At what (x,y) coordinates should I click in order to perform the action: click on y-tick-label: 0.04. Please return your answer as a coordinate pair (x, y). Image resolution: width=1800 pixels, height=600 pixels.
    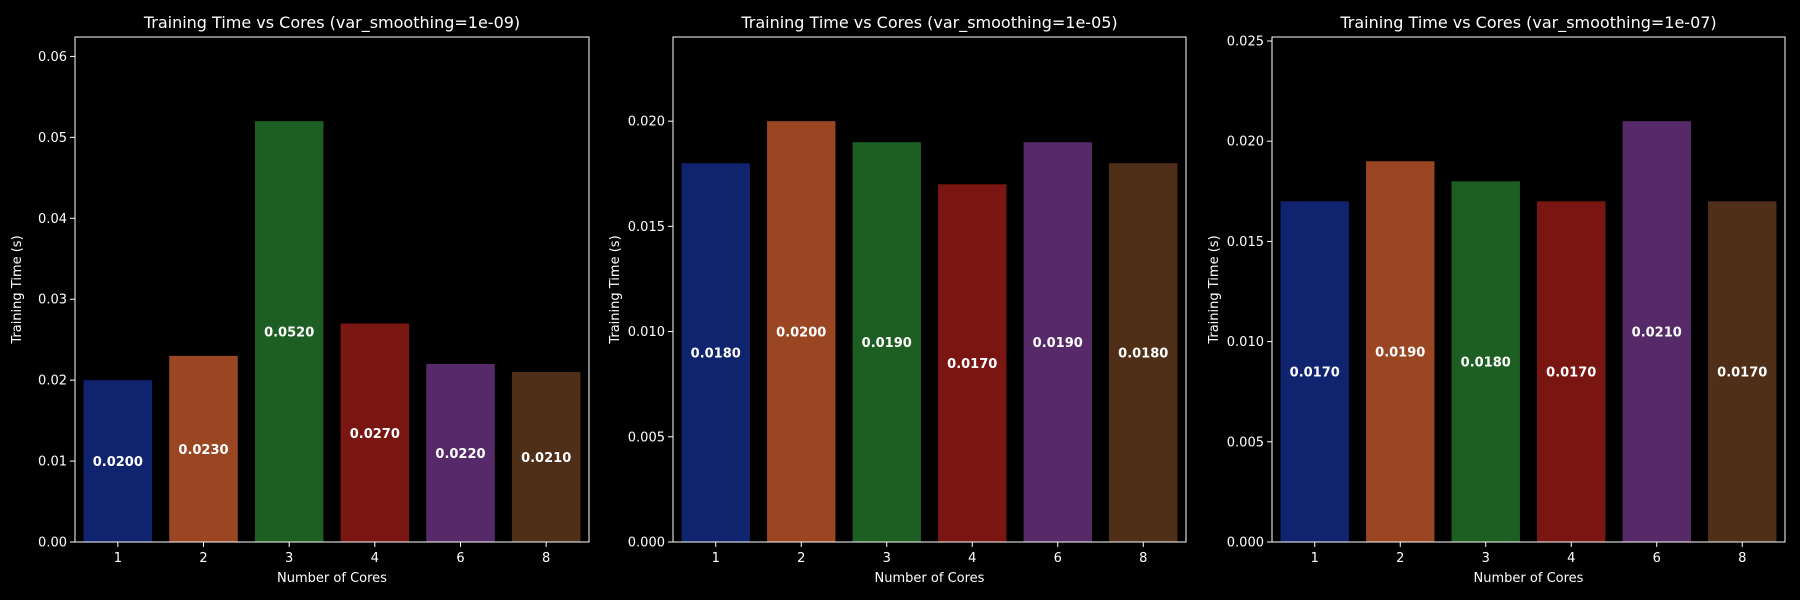
    Looking at the image, I should click on (52, 219).